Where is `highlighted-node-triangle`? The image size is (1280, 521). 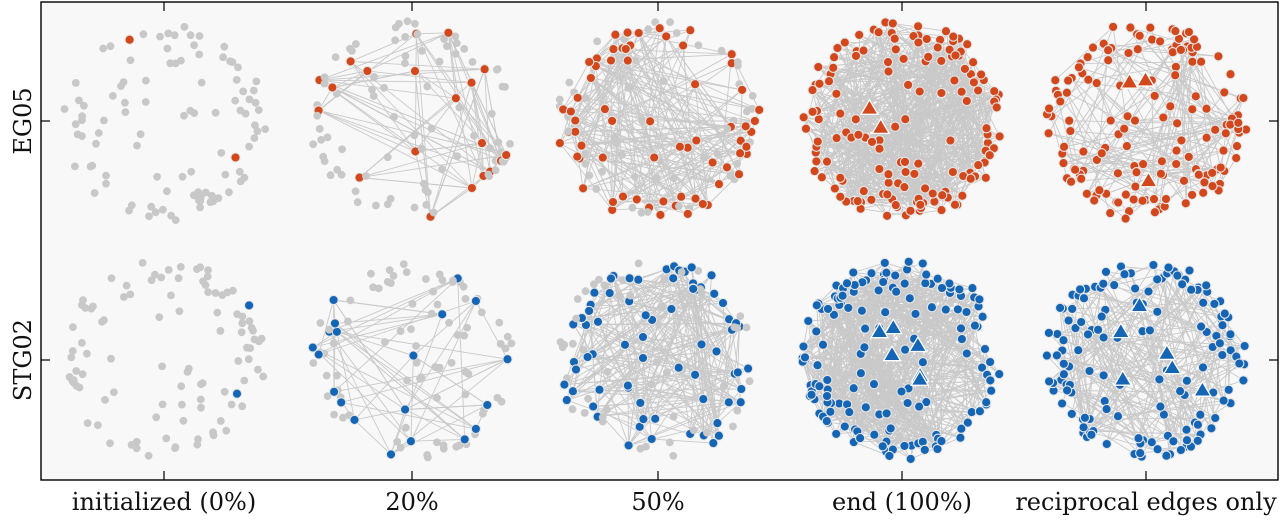 highlighted-node-triangle is located at coordinates (1145, 78).